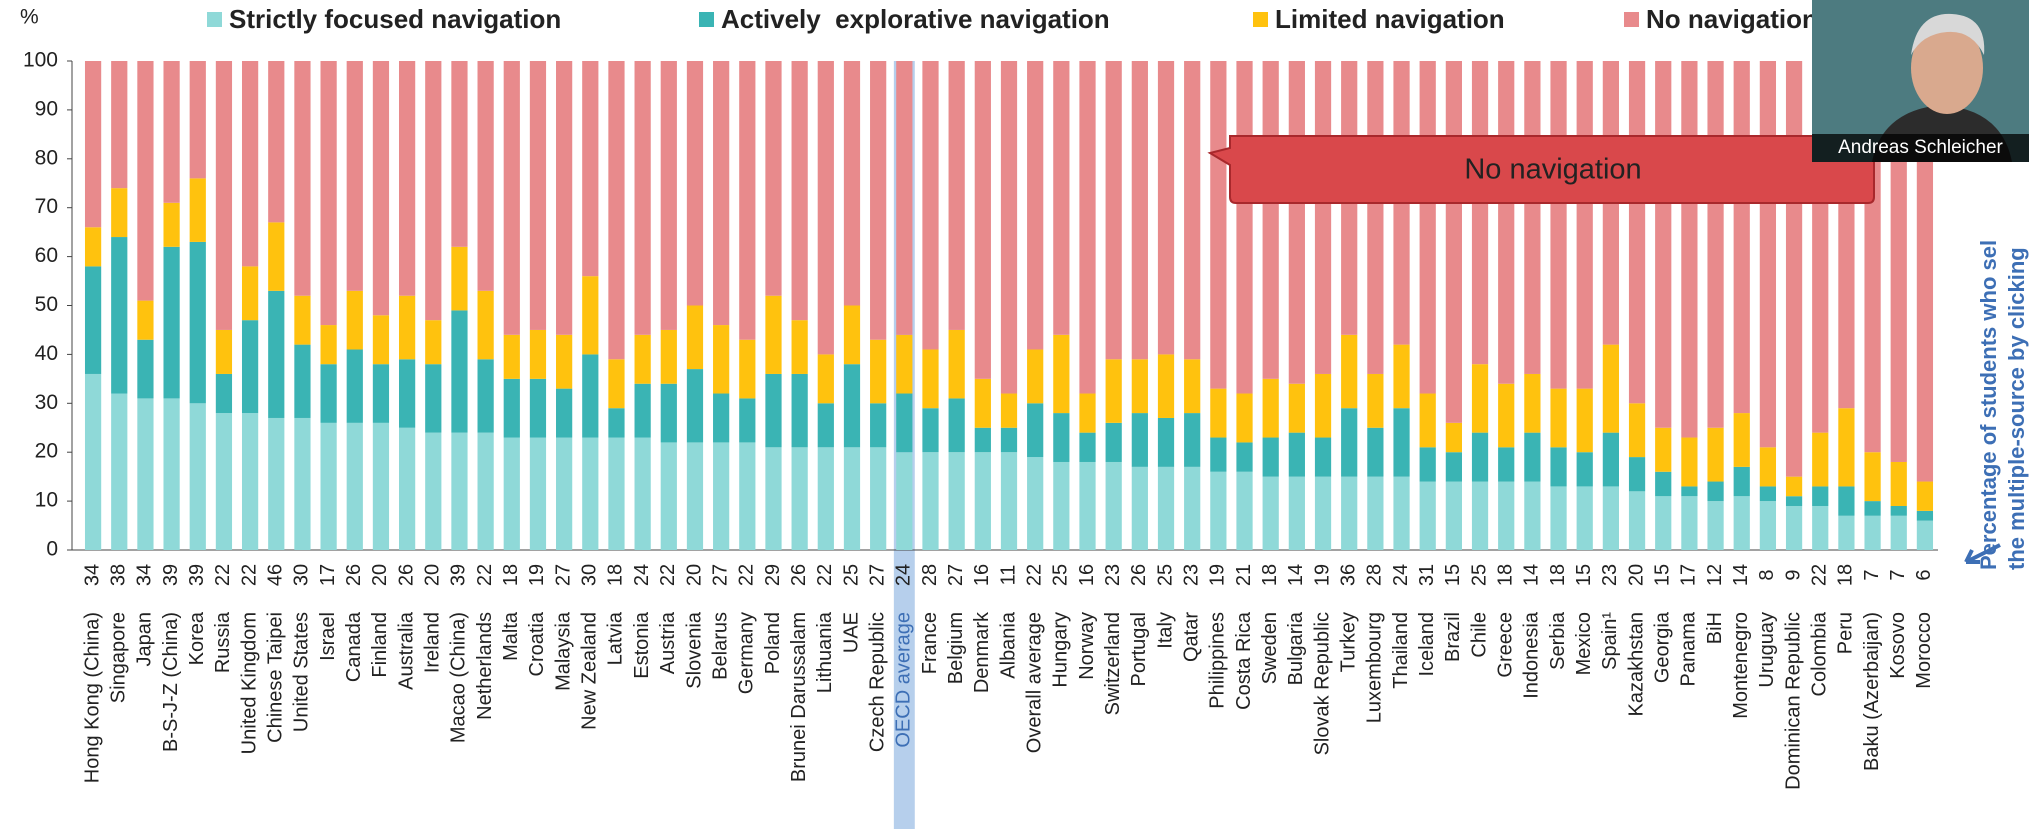 The height and width of the screenshot is (829, 2029). What do you see at coordinates (29, 17) in the screenshot?
I see `y-axis-label: %` at bounding box center [29, 17].